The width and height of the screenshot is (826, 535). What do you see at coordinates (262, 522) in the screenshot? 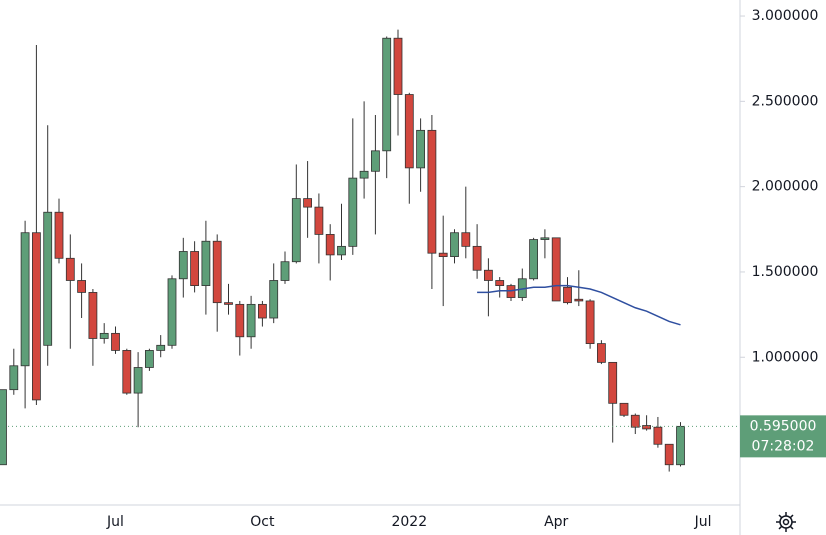
I see `x-tick-label: Oct` at bounding box center [262, 522].